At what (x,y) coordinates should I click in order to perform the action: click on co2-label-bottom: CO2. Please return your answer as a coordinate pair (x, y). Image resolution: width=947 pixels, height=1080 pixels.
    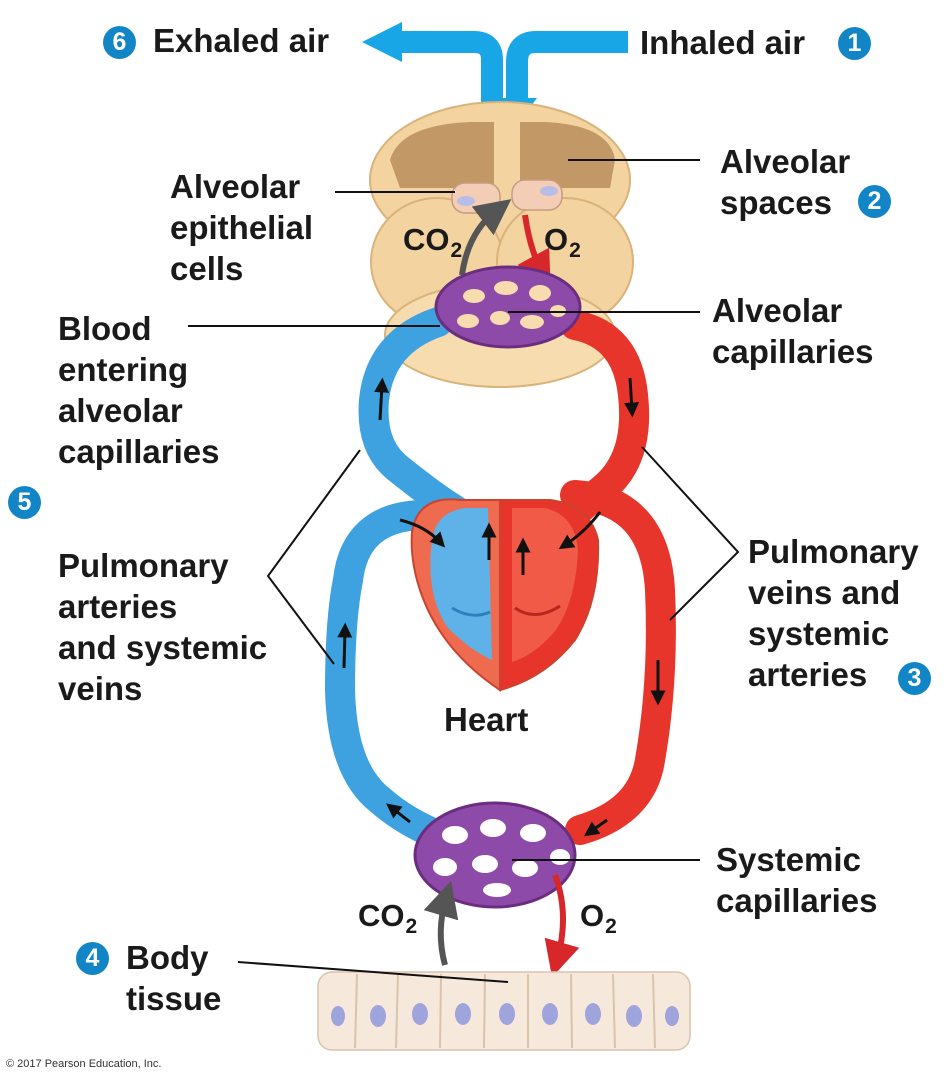
    Looking at the image, I should click on (388, 918).